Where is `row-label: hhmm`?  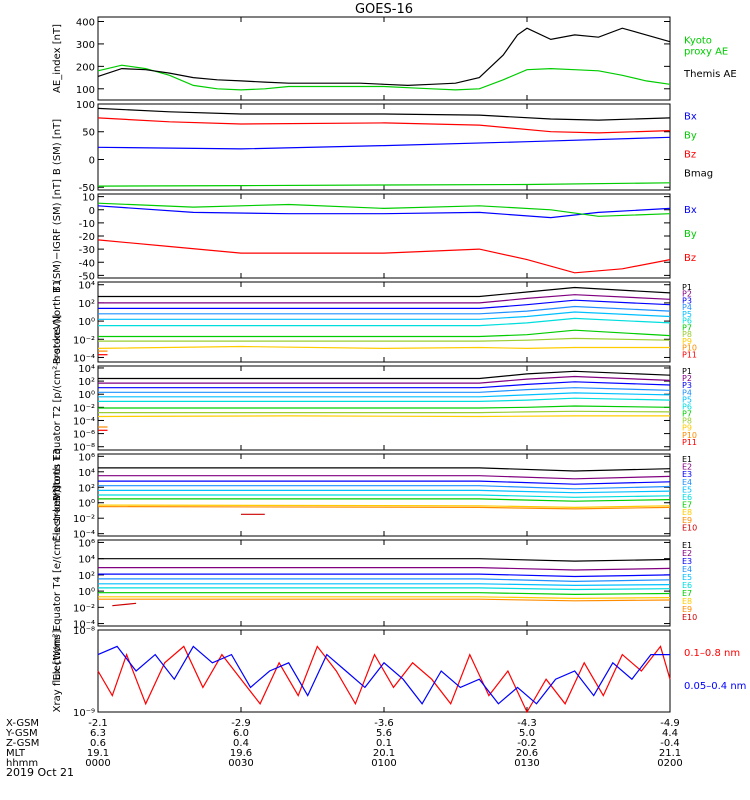 row-label: hhmm is located at coordinates (22, 763).